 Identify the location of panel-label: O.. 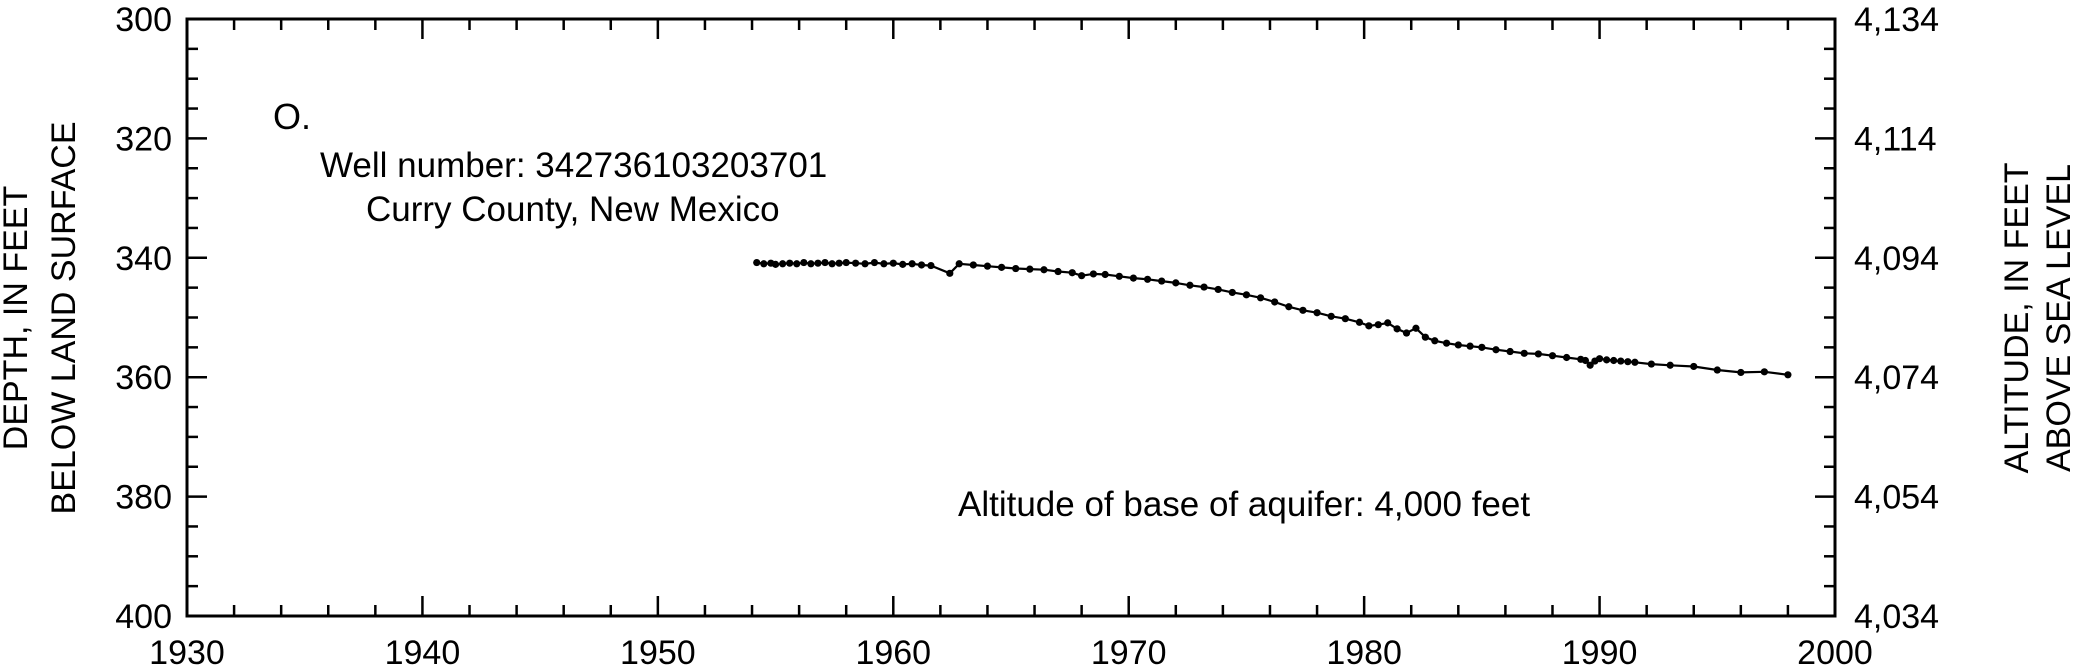
(292, 116).